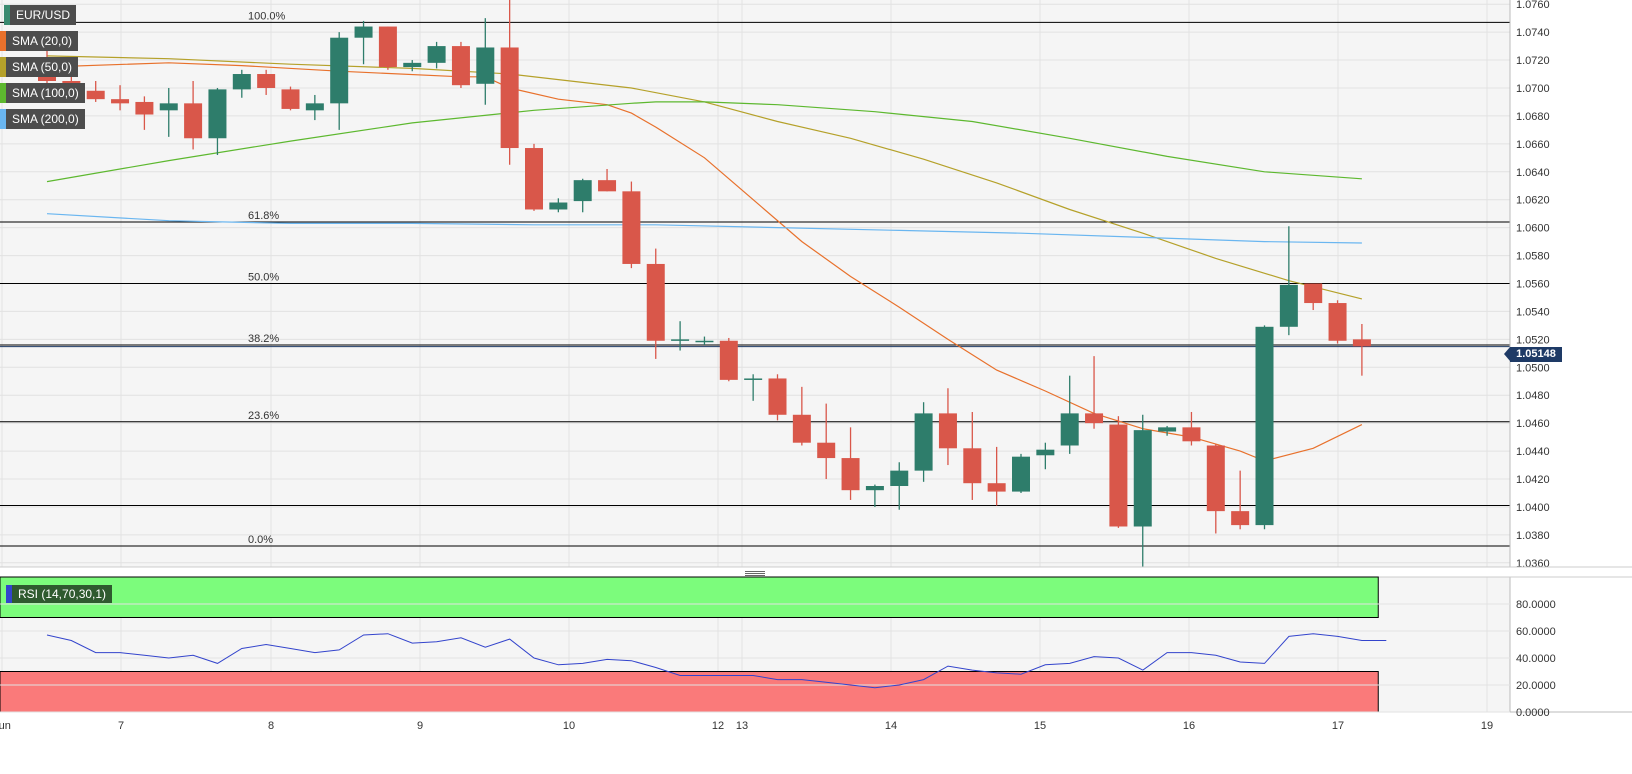 This screenshot has height=774, width=1632. What do you see at coordinates (260, 540) in the screenshot?
I see `fibonacci-level-label: 0.0%` at bounding box center [260, 540].